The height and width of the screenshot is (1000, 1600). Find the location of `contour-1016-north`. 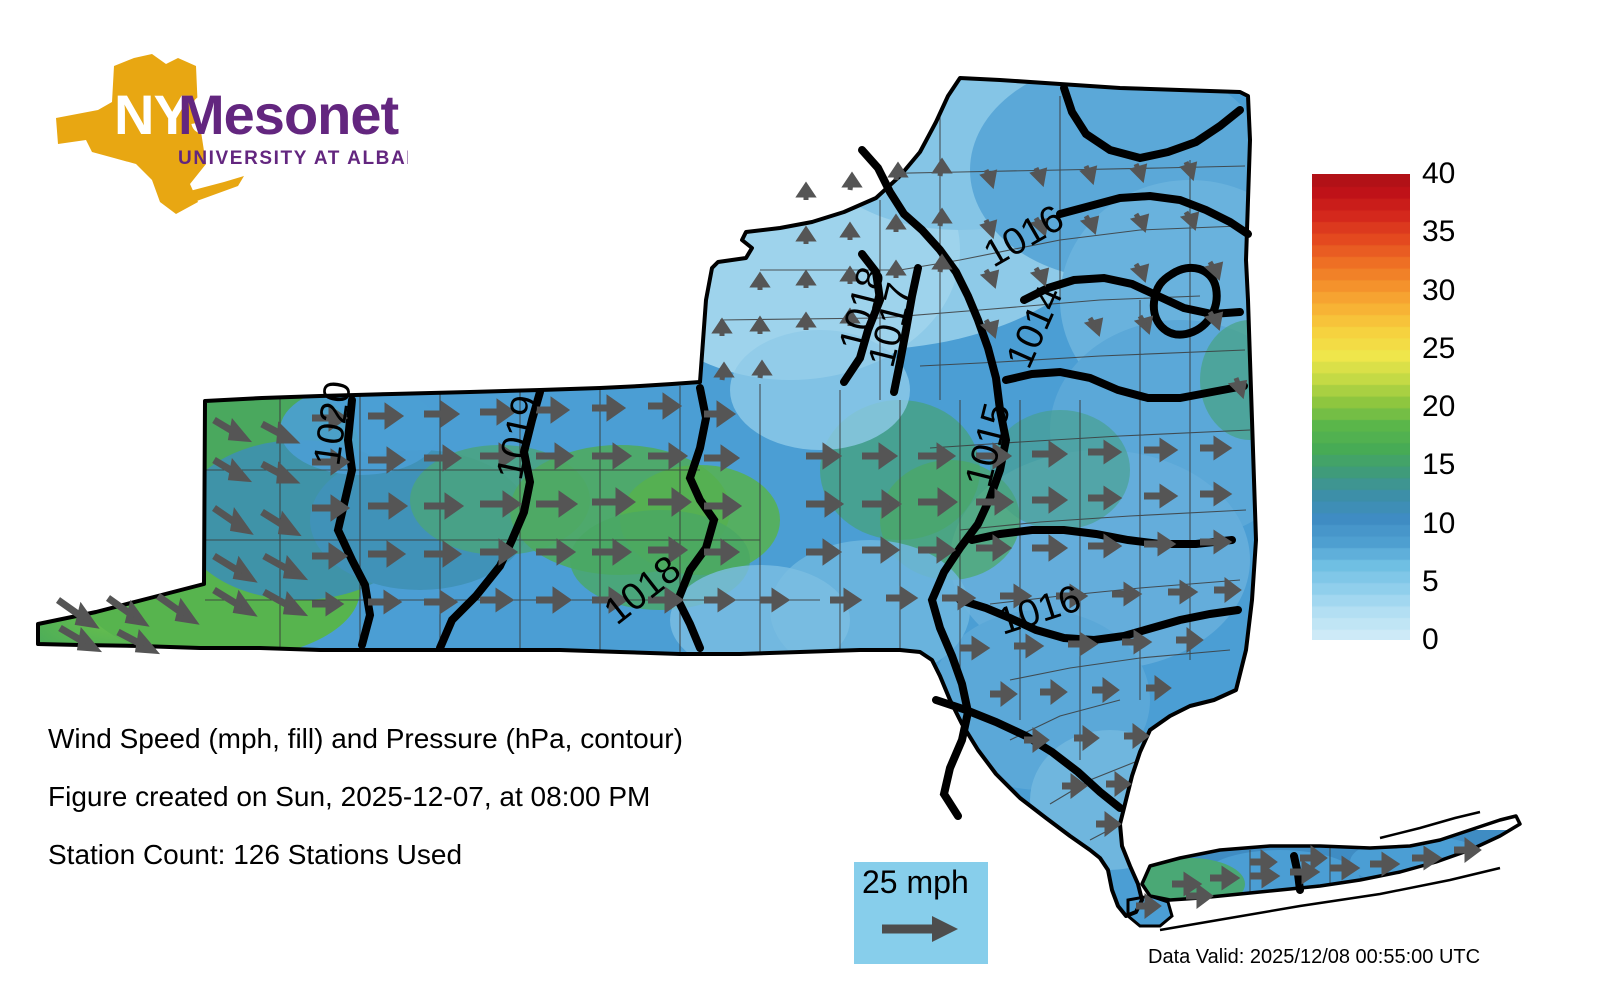

contour-1016-north is located at coordinates (1152, 123).